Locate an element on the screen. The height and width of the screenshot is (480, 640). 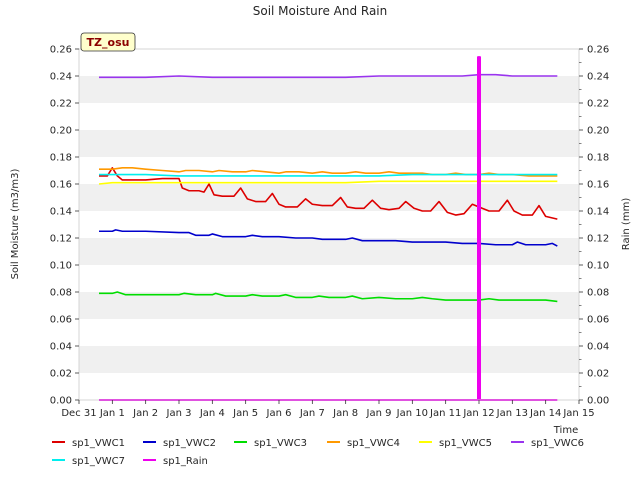
y-tick-label: 0.04 is located at coordinates (61, 347).